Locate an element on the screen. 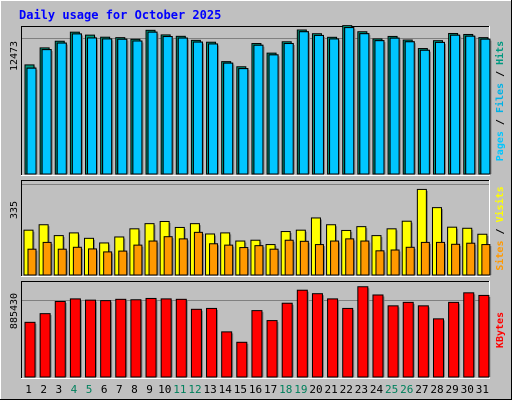 This screenshot has width=512, height=400. hits-files-pages-panel-y-tick-label: 12473 is located at coordinates (14, 56).